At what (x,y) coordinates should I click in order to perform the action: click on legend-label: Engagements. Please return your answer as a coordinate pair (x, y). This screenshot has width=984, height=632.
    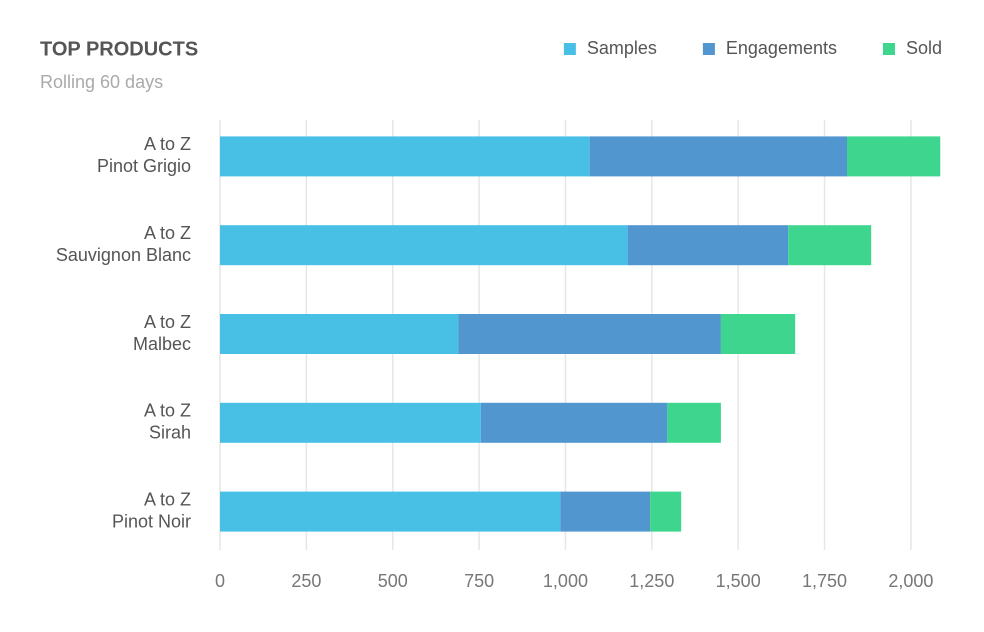
    Looking at the image, I should click on (781, 48).